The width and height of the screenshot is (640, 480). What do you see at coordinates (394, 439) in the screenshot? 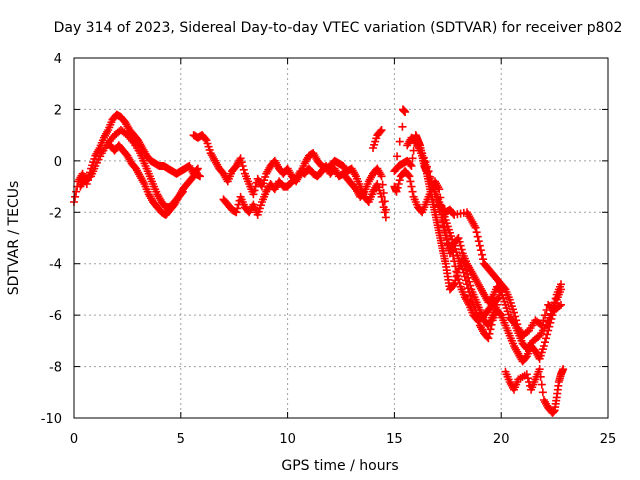
I see `x-tick-label: 15` at bounding box center [394, 439].